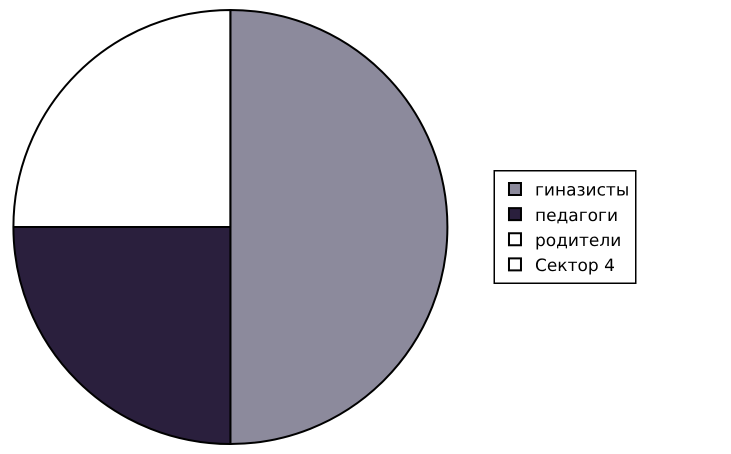 The width and height of the screenshot is (731, 454). Describe the element at coordinates (578, 240) in the screenshot. I see `legend-label: родители` at that location.